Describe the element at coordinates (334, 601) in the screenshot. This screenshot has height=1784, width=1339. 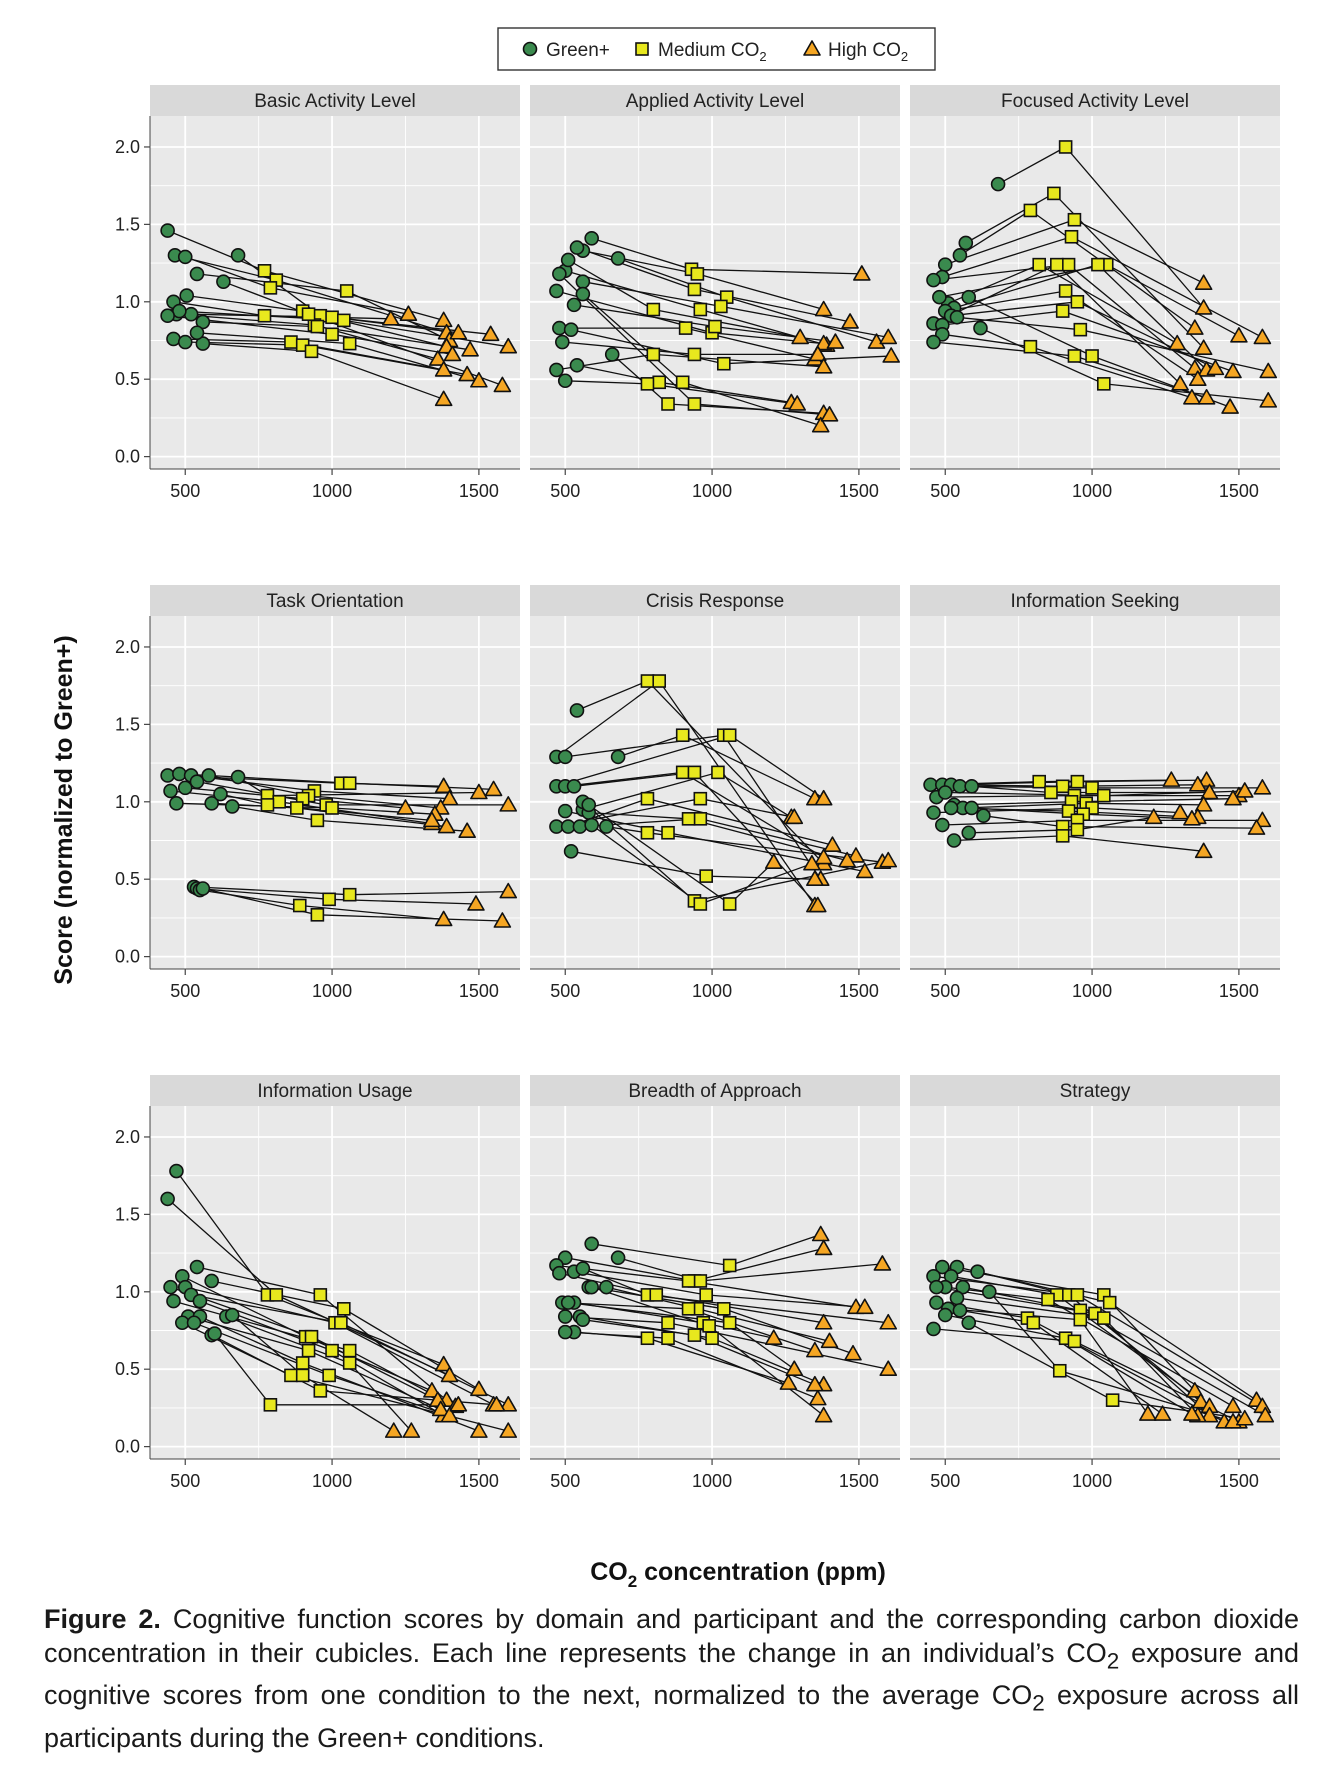
I see `panel-title: Task Orientation` at that location.